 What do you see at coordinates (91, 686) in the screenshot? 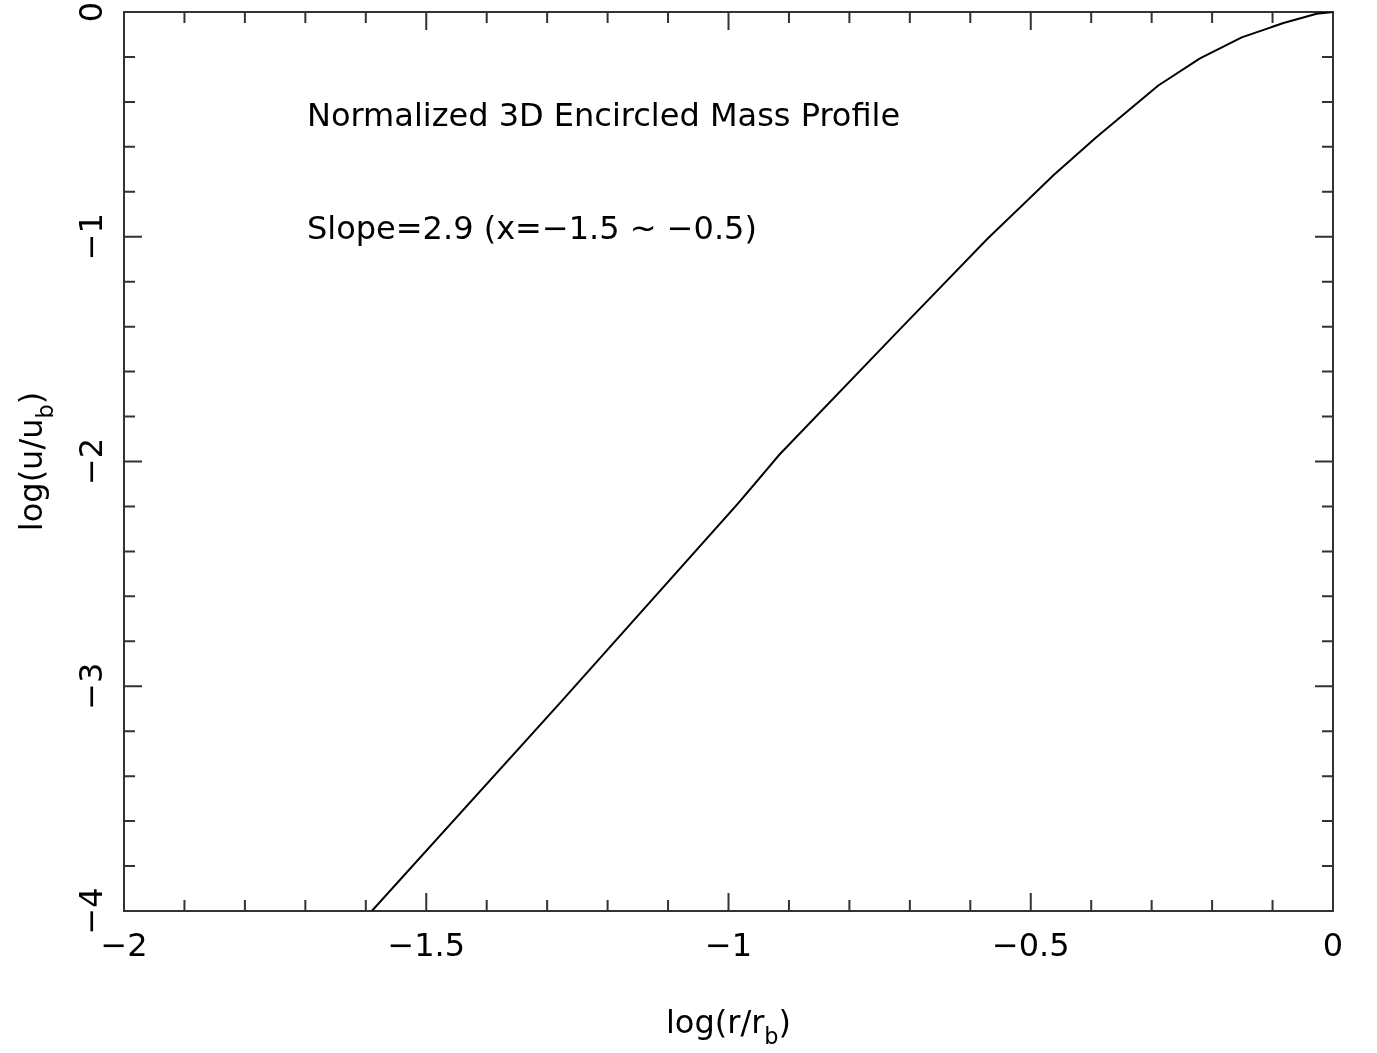
I see `y-tick-label: −3` at bounding box center [91, 686].